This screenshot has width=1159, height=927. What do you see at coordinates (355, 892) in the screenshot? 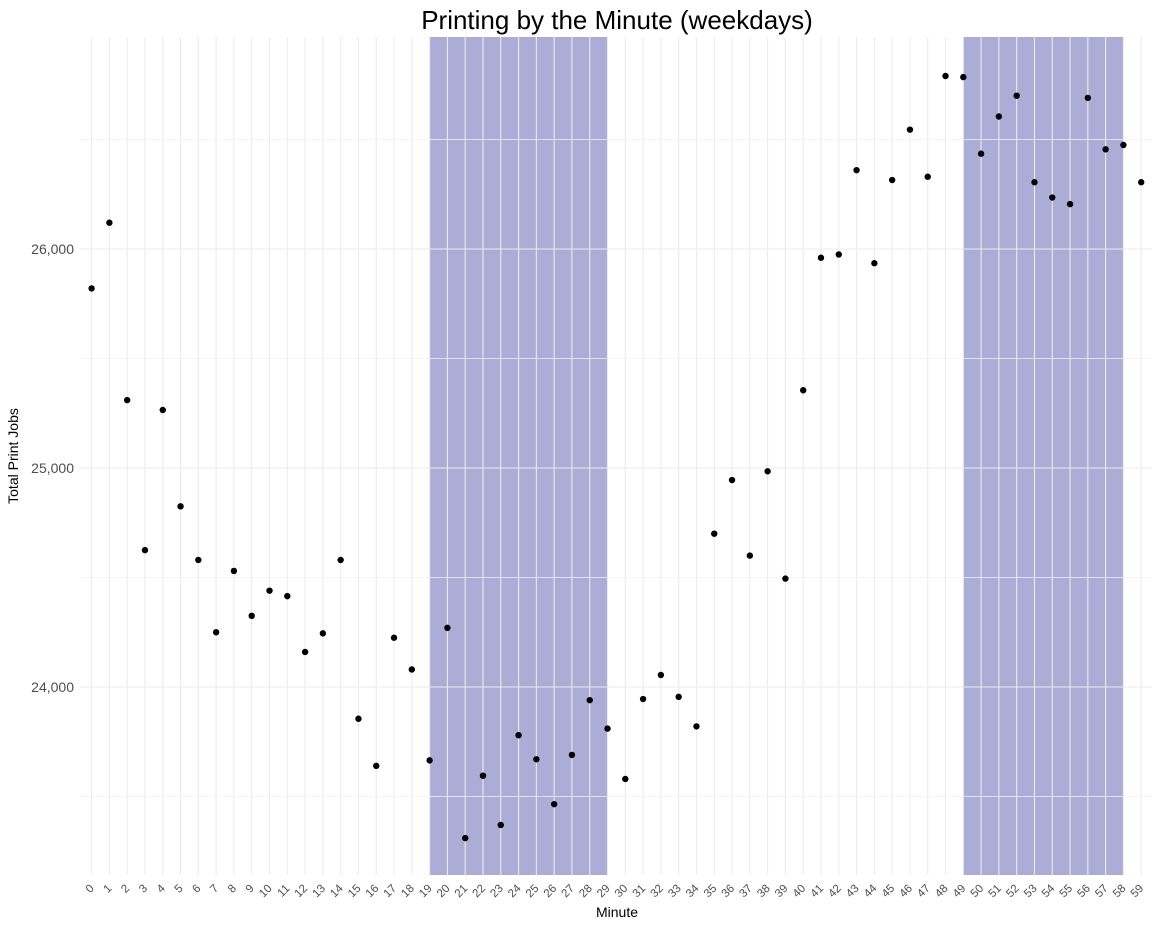
I see `x-tick-label: 15` at bounding box center [355, 892].